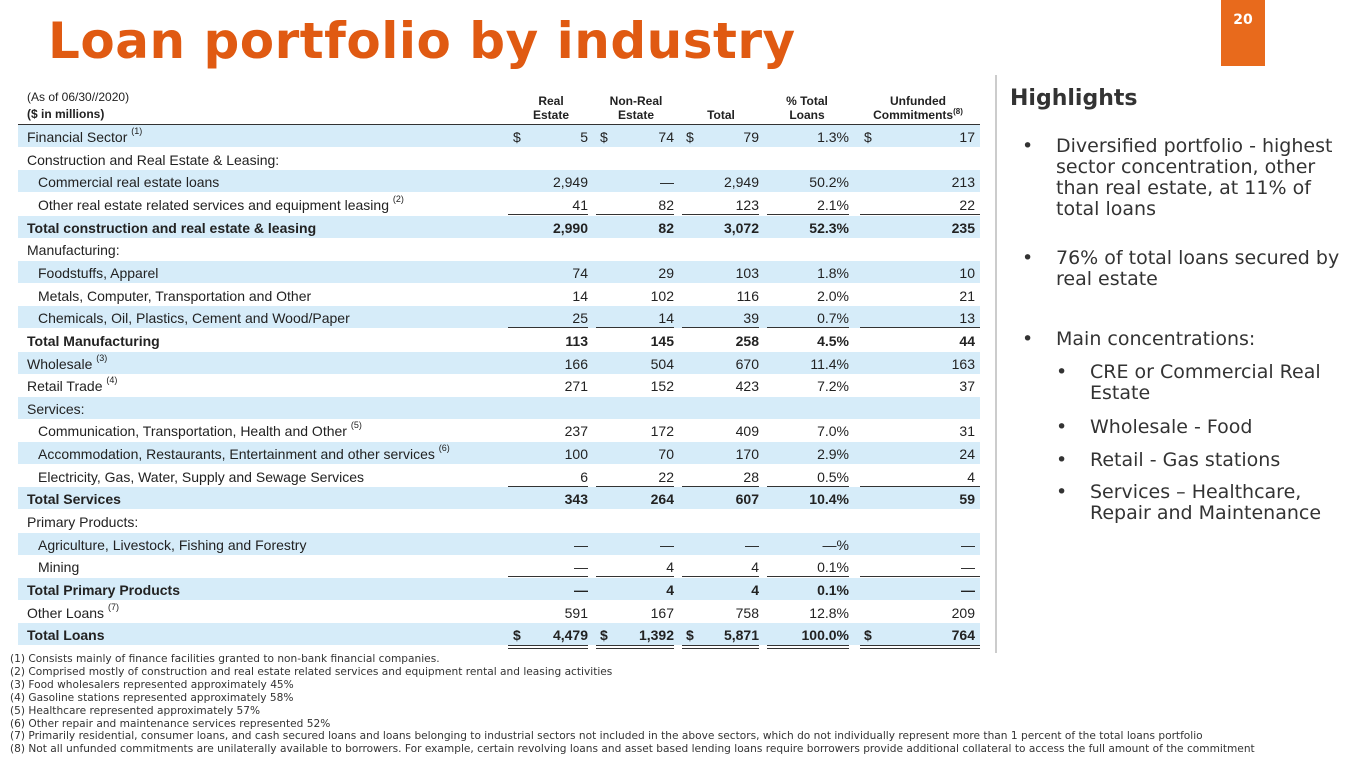 The width and height of the screenshot is (1365, 768). What do you see at coordinates (967, 272) in the screenshot?
I see `cell-value: 10` at bounding box center [967, 272].